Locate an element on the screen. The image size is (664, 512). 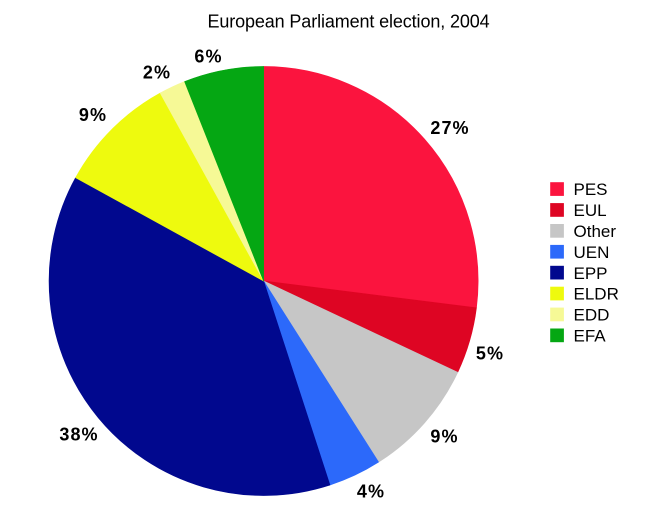
svg-text: EPP is located at coordinates (591, 273).